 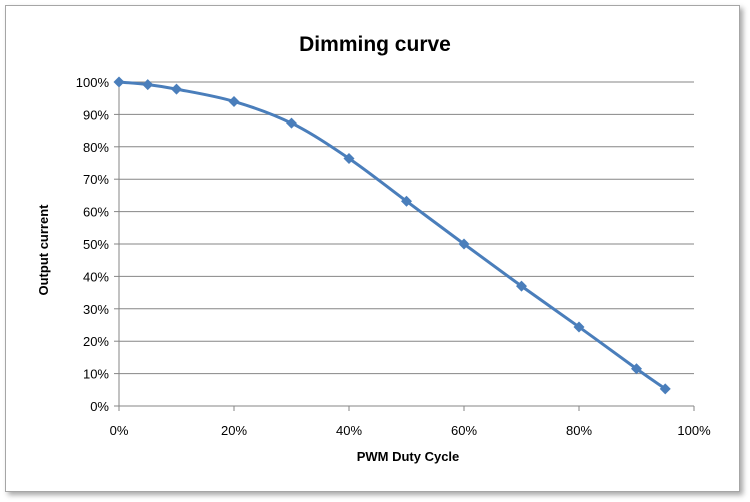 What do you see at coordinates (96, 147) in the screenshot?
I see `y-tick-label: 80%` at bounding box center [96, 147].